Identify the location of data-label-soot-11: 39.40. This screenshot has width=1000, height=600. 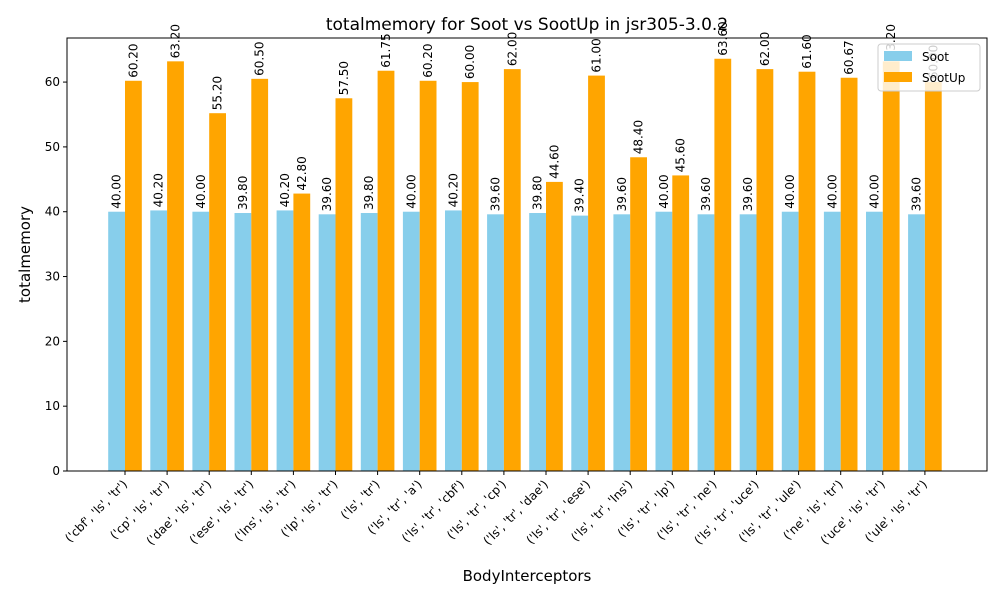
(580, 195).